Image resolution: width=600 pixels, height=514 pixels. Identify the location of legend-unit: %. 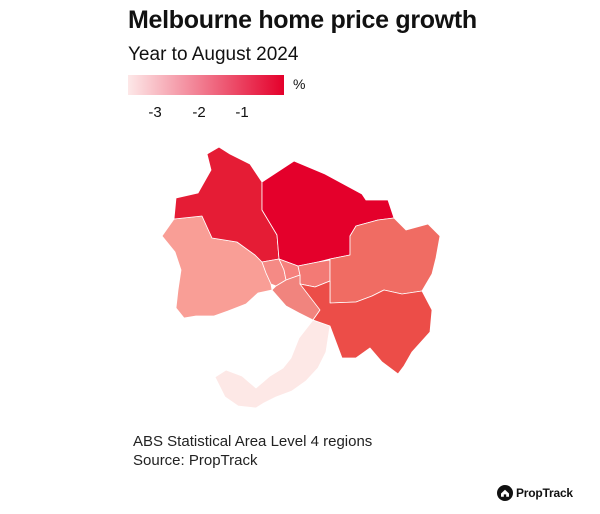
(299, 84).